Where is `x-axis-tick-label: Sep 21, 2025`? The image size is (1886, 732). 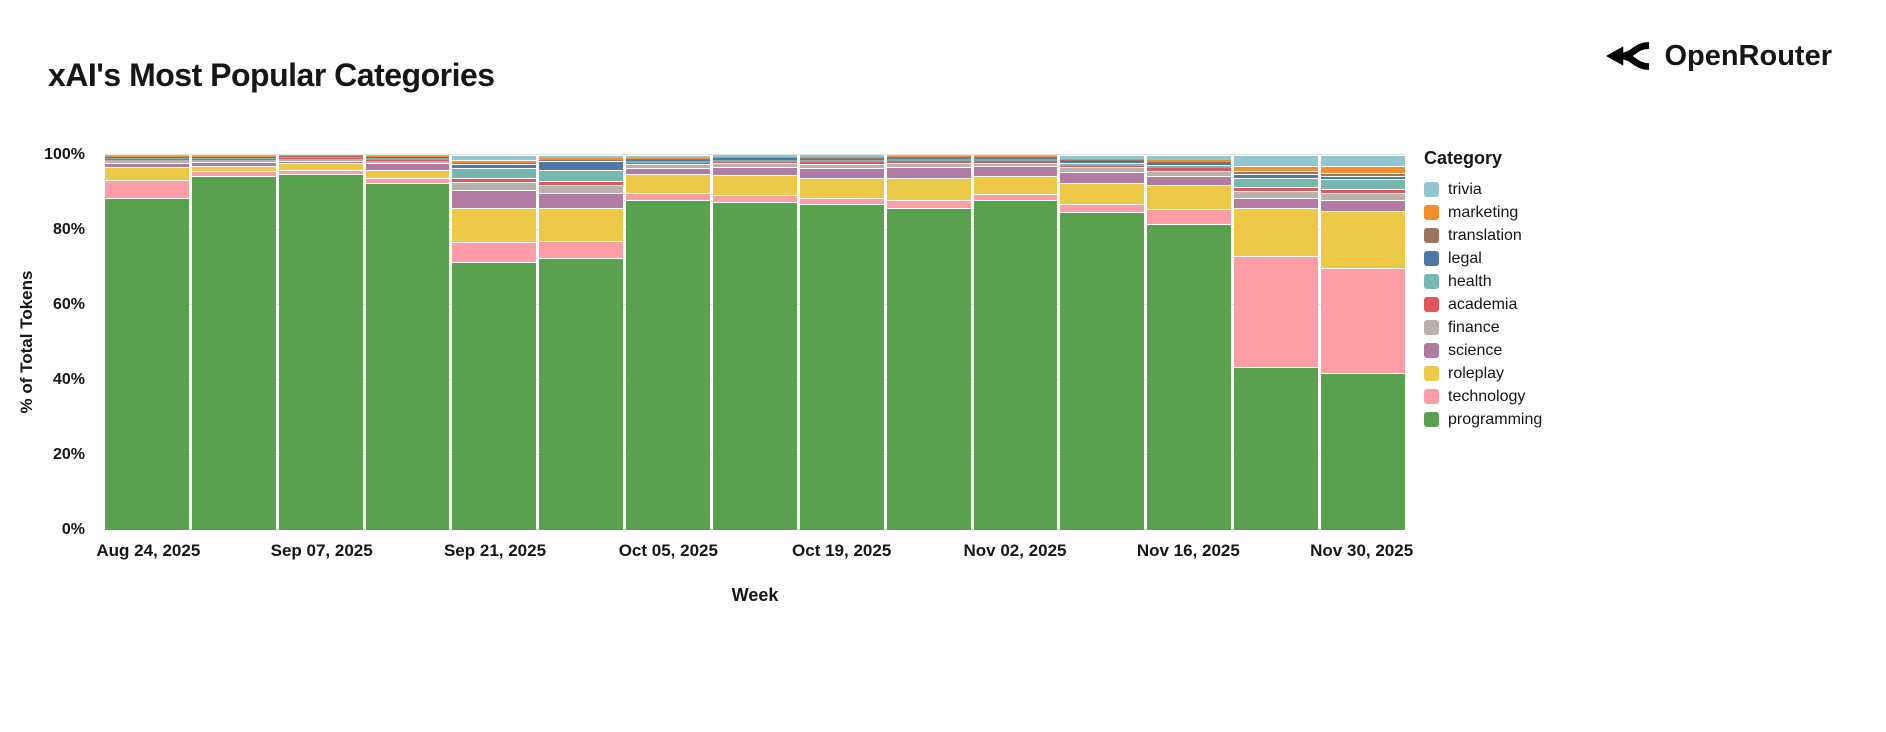
x-axis-tick-label: Sep 21, 2025 is located at coordinates (495, 550).